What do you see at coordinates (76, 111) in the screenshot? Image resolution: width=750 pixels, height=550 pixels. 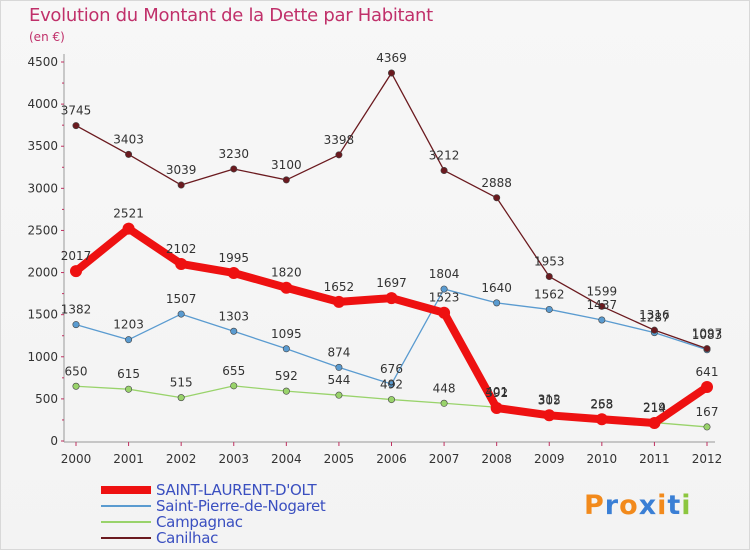 I see `data-label: 3745` at bounding box center [76, 111].